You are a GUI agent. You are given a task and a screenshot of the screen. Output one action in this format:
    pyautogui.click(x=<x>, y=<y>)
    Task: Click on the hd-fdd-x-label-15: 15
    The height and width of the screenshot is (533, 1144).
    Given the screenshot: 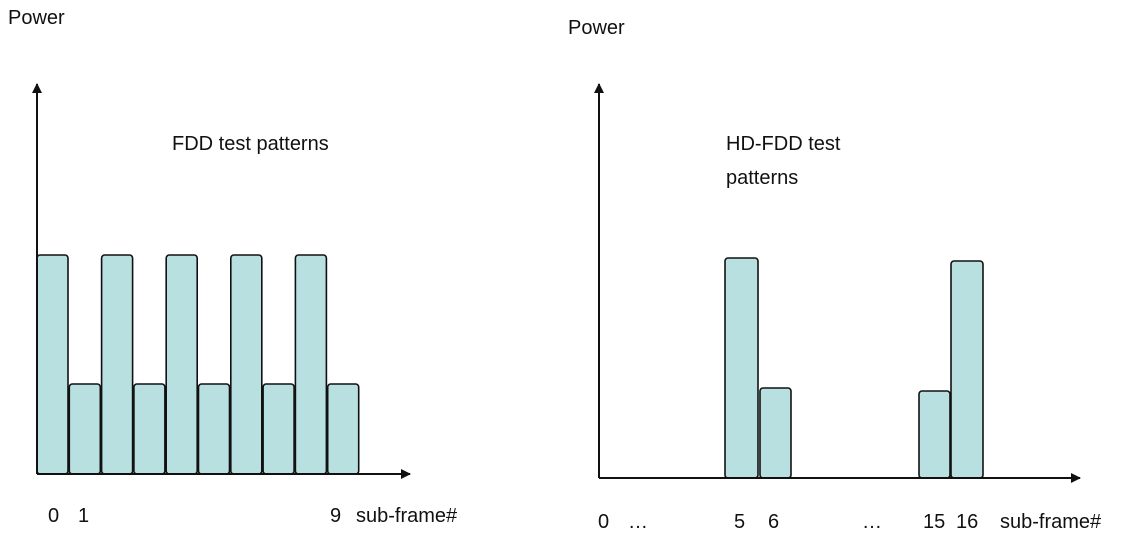 What is the action you would take?
    pyautogui.click(x=934, y=522)
    